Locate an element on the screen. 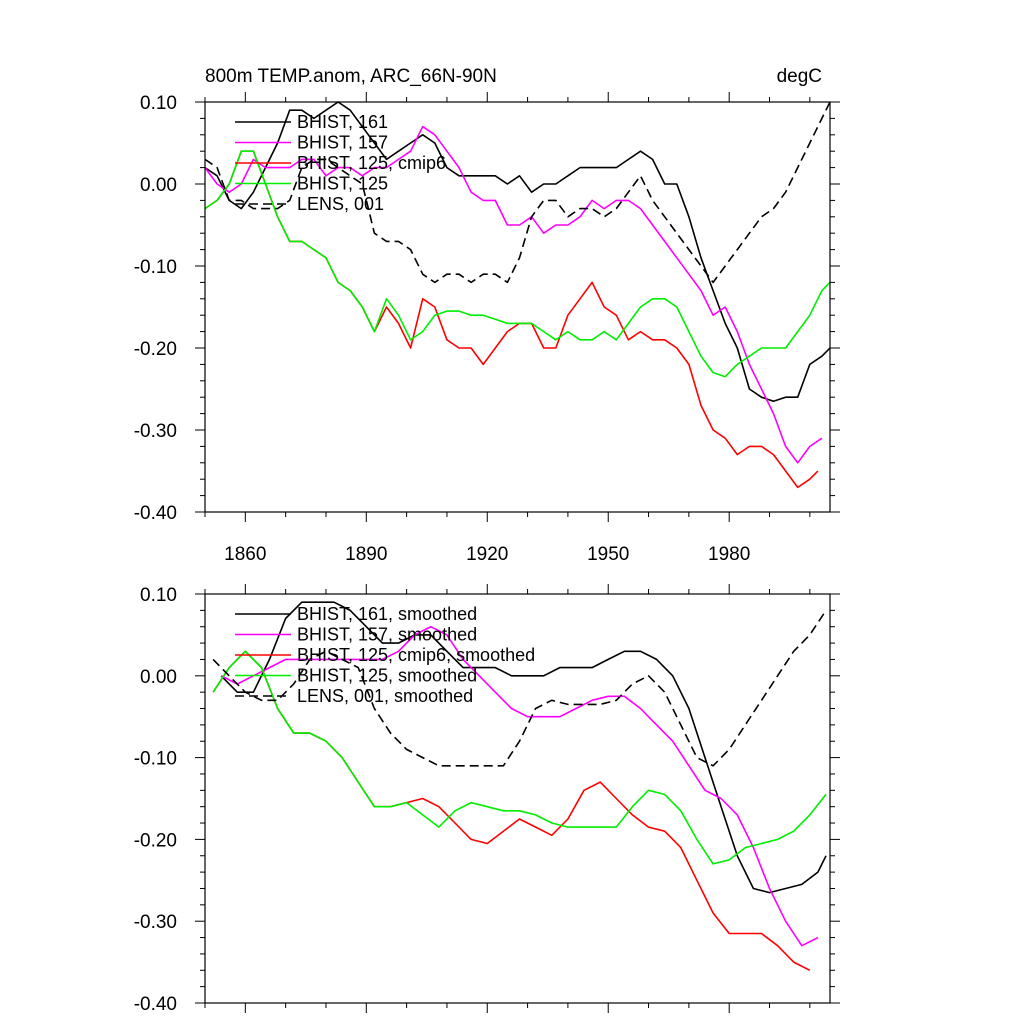  legend-entry: BHIST, 125 is located at coordinates (342, 184).